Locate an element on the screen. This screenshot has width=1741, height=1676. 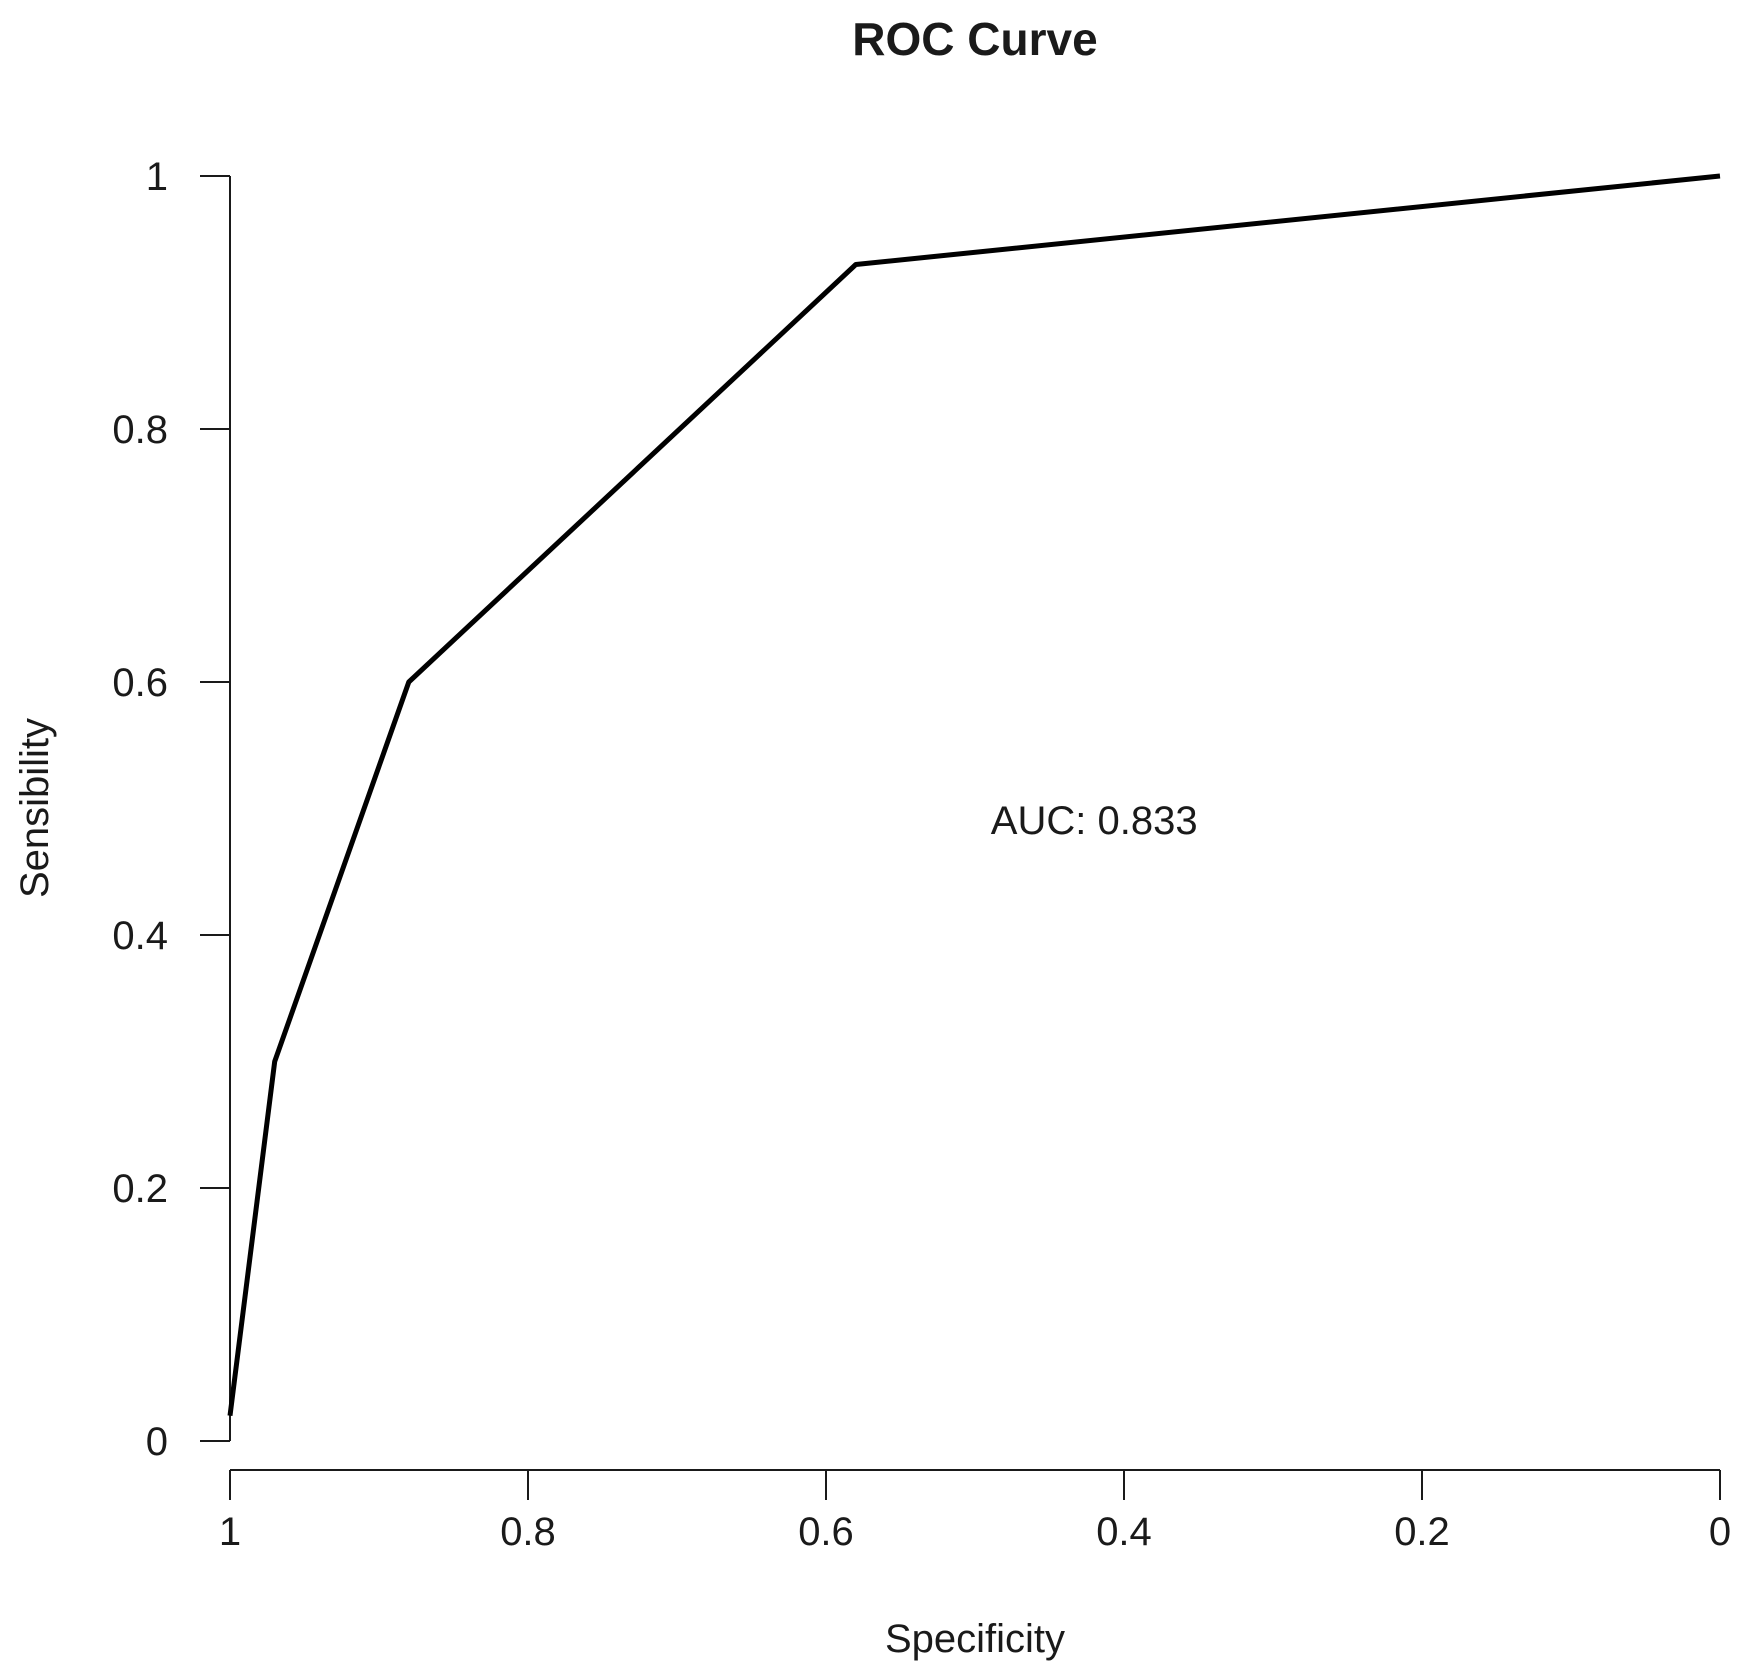
chart-title: ROC Curve is located at coordinates (974, 39).